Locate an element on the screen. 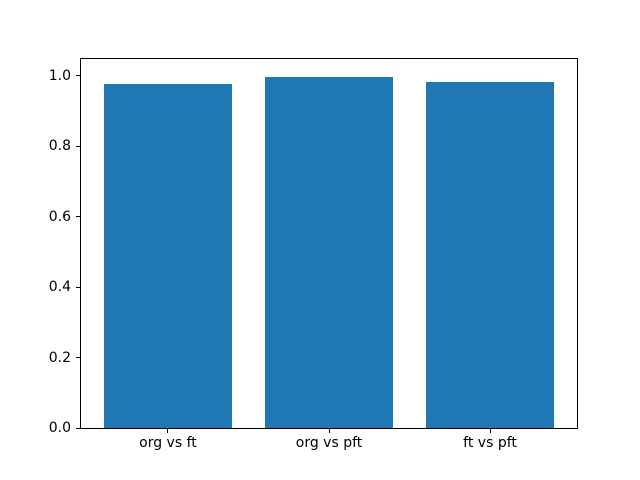 This screenshot has width=640, height=480. y-tick-label-3: 0.6 is located at coordinates (59, 216).